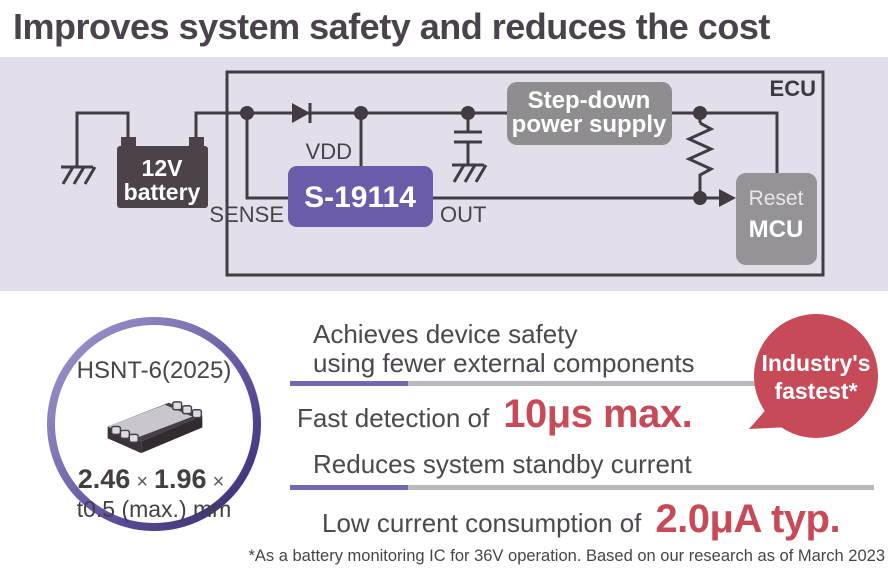 The image size is (888, 573). What do you see at coordinates (463, 214) in the screenshot?
I see `out-pin-label: OUT` at bounding box center [463, 214].